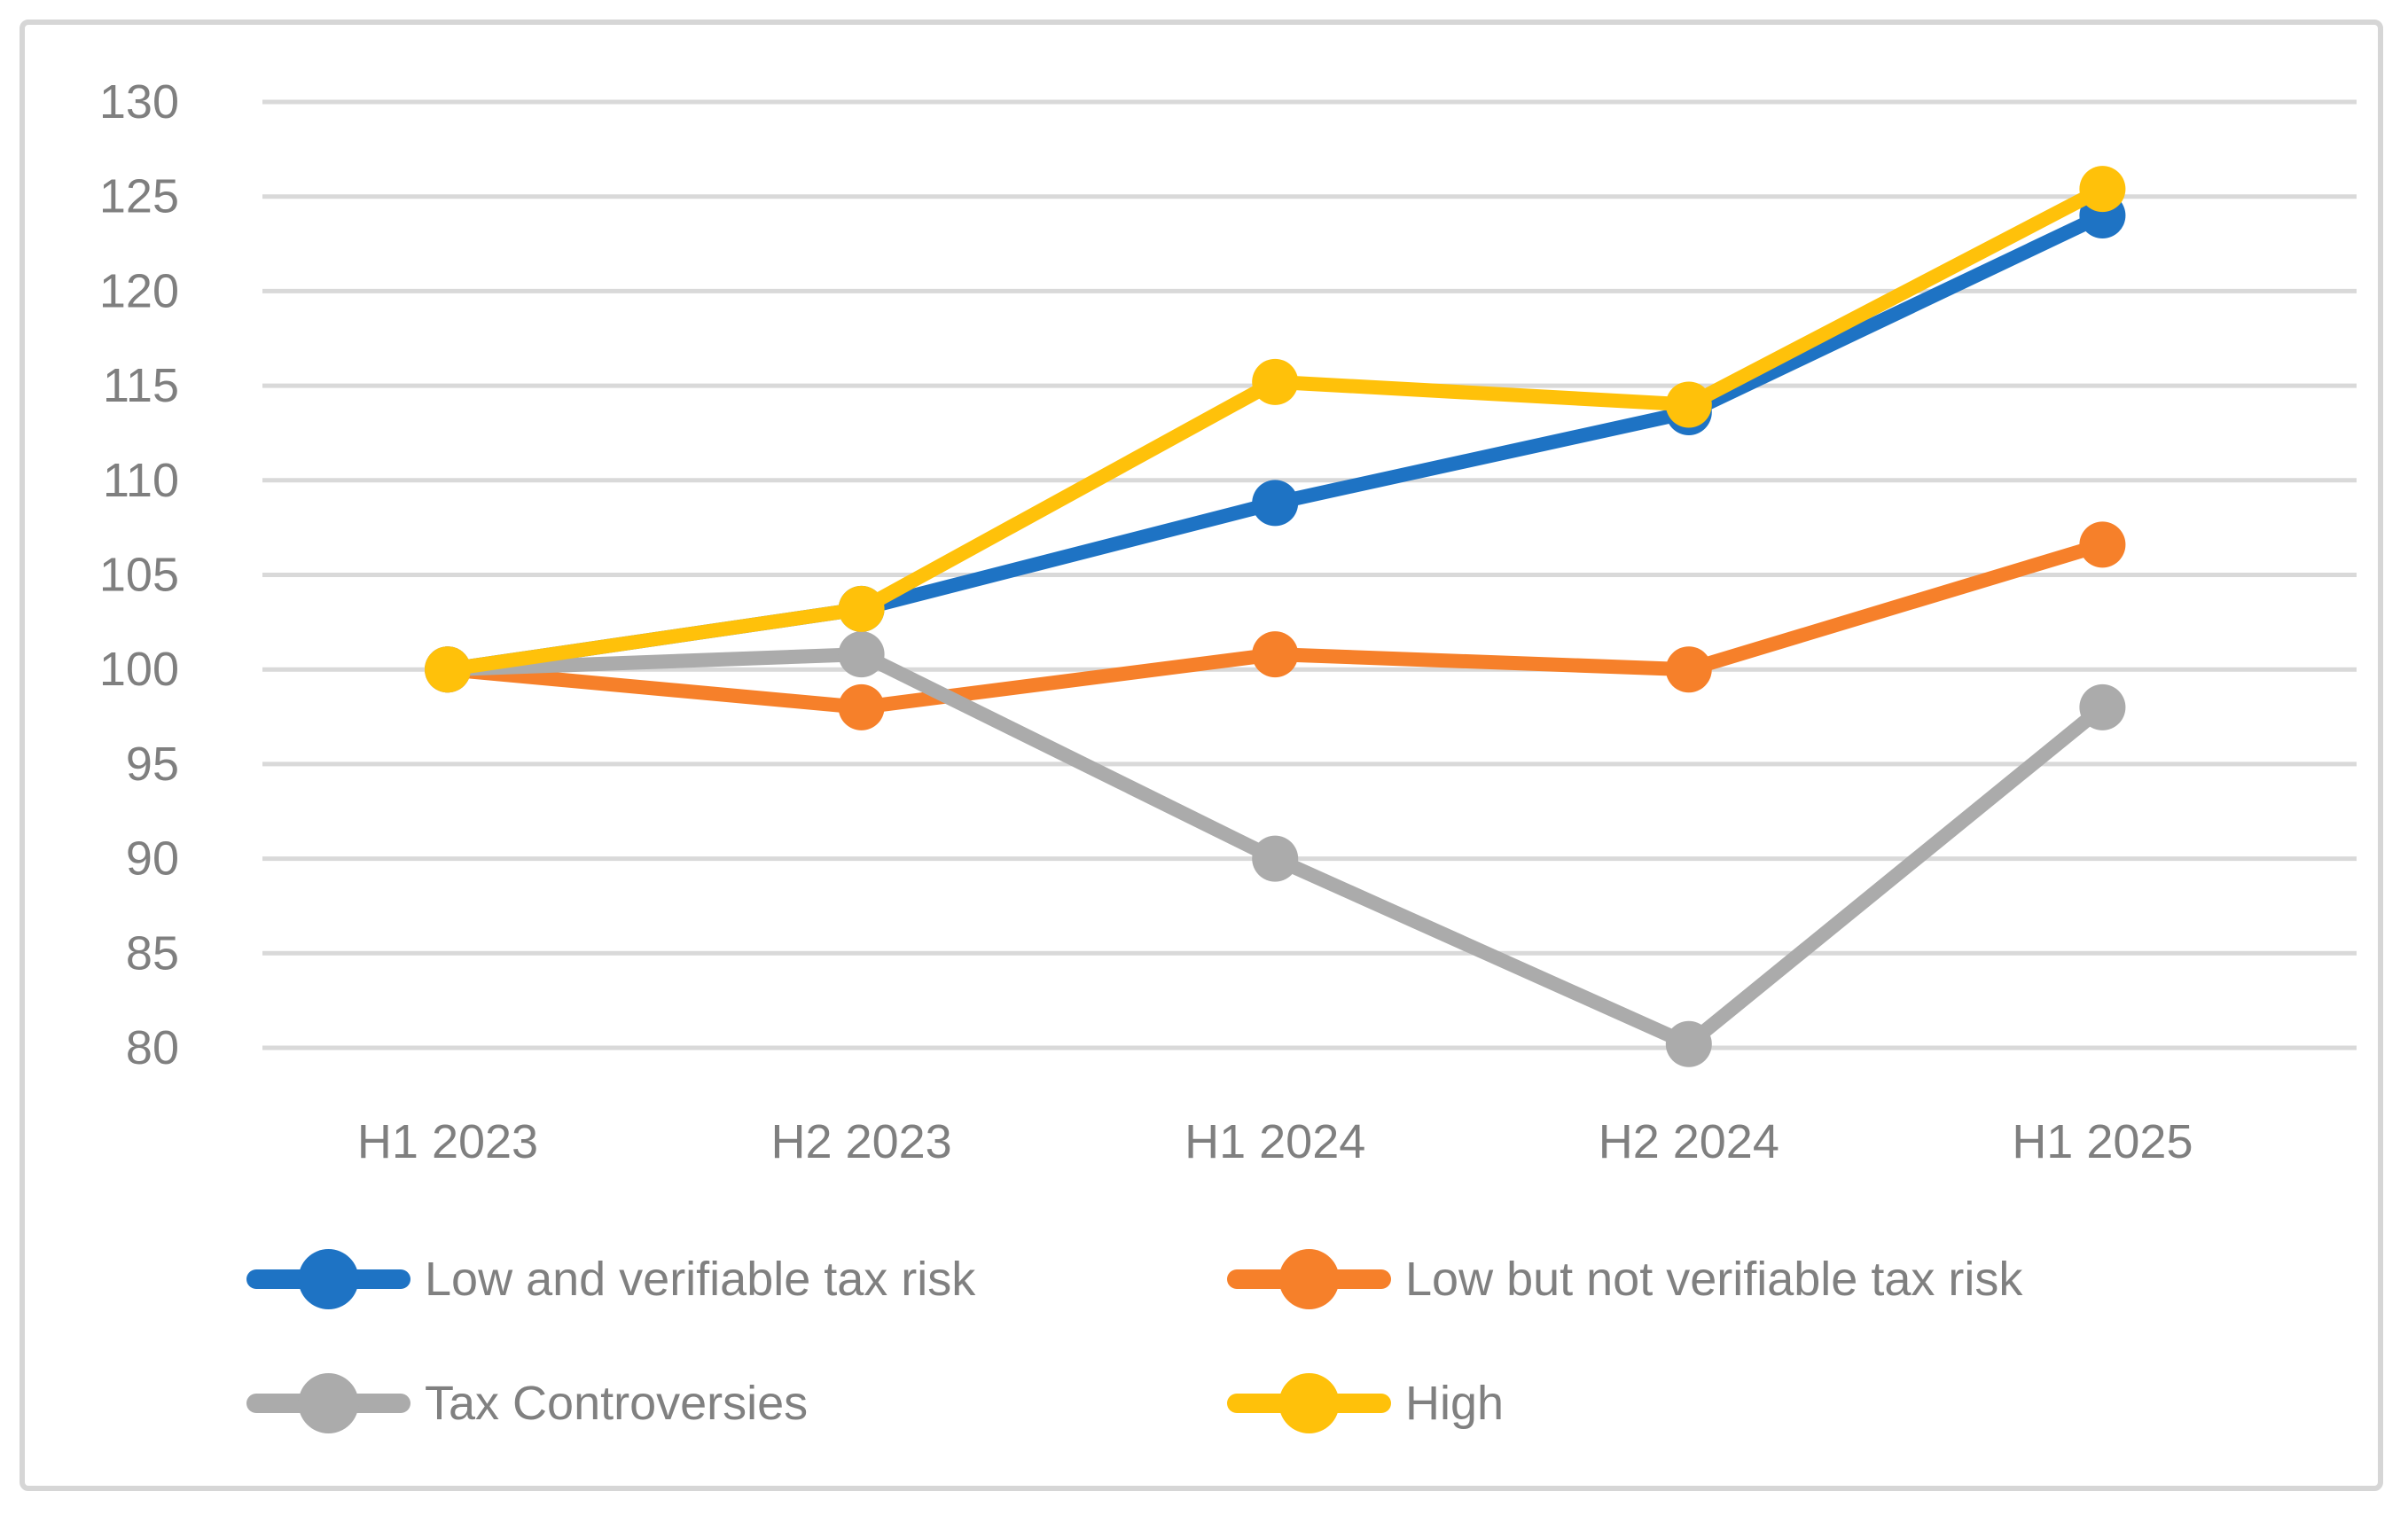 This screenshot has height=1515, width=2408. I want to click on y-tick-label: 115, so click(141, 385).